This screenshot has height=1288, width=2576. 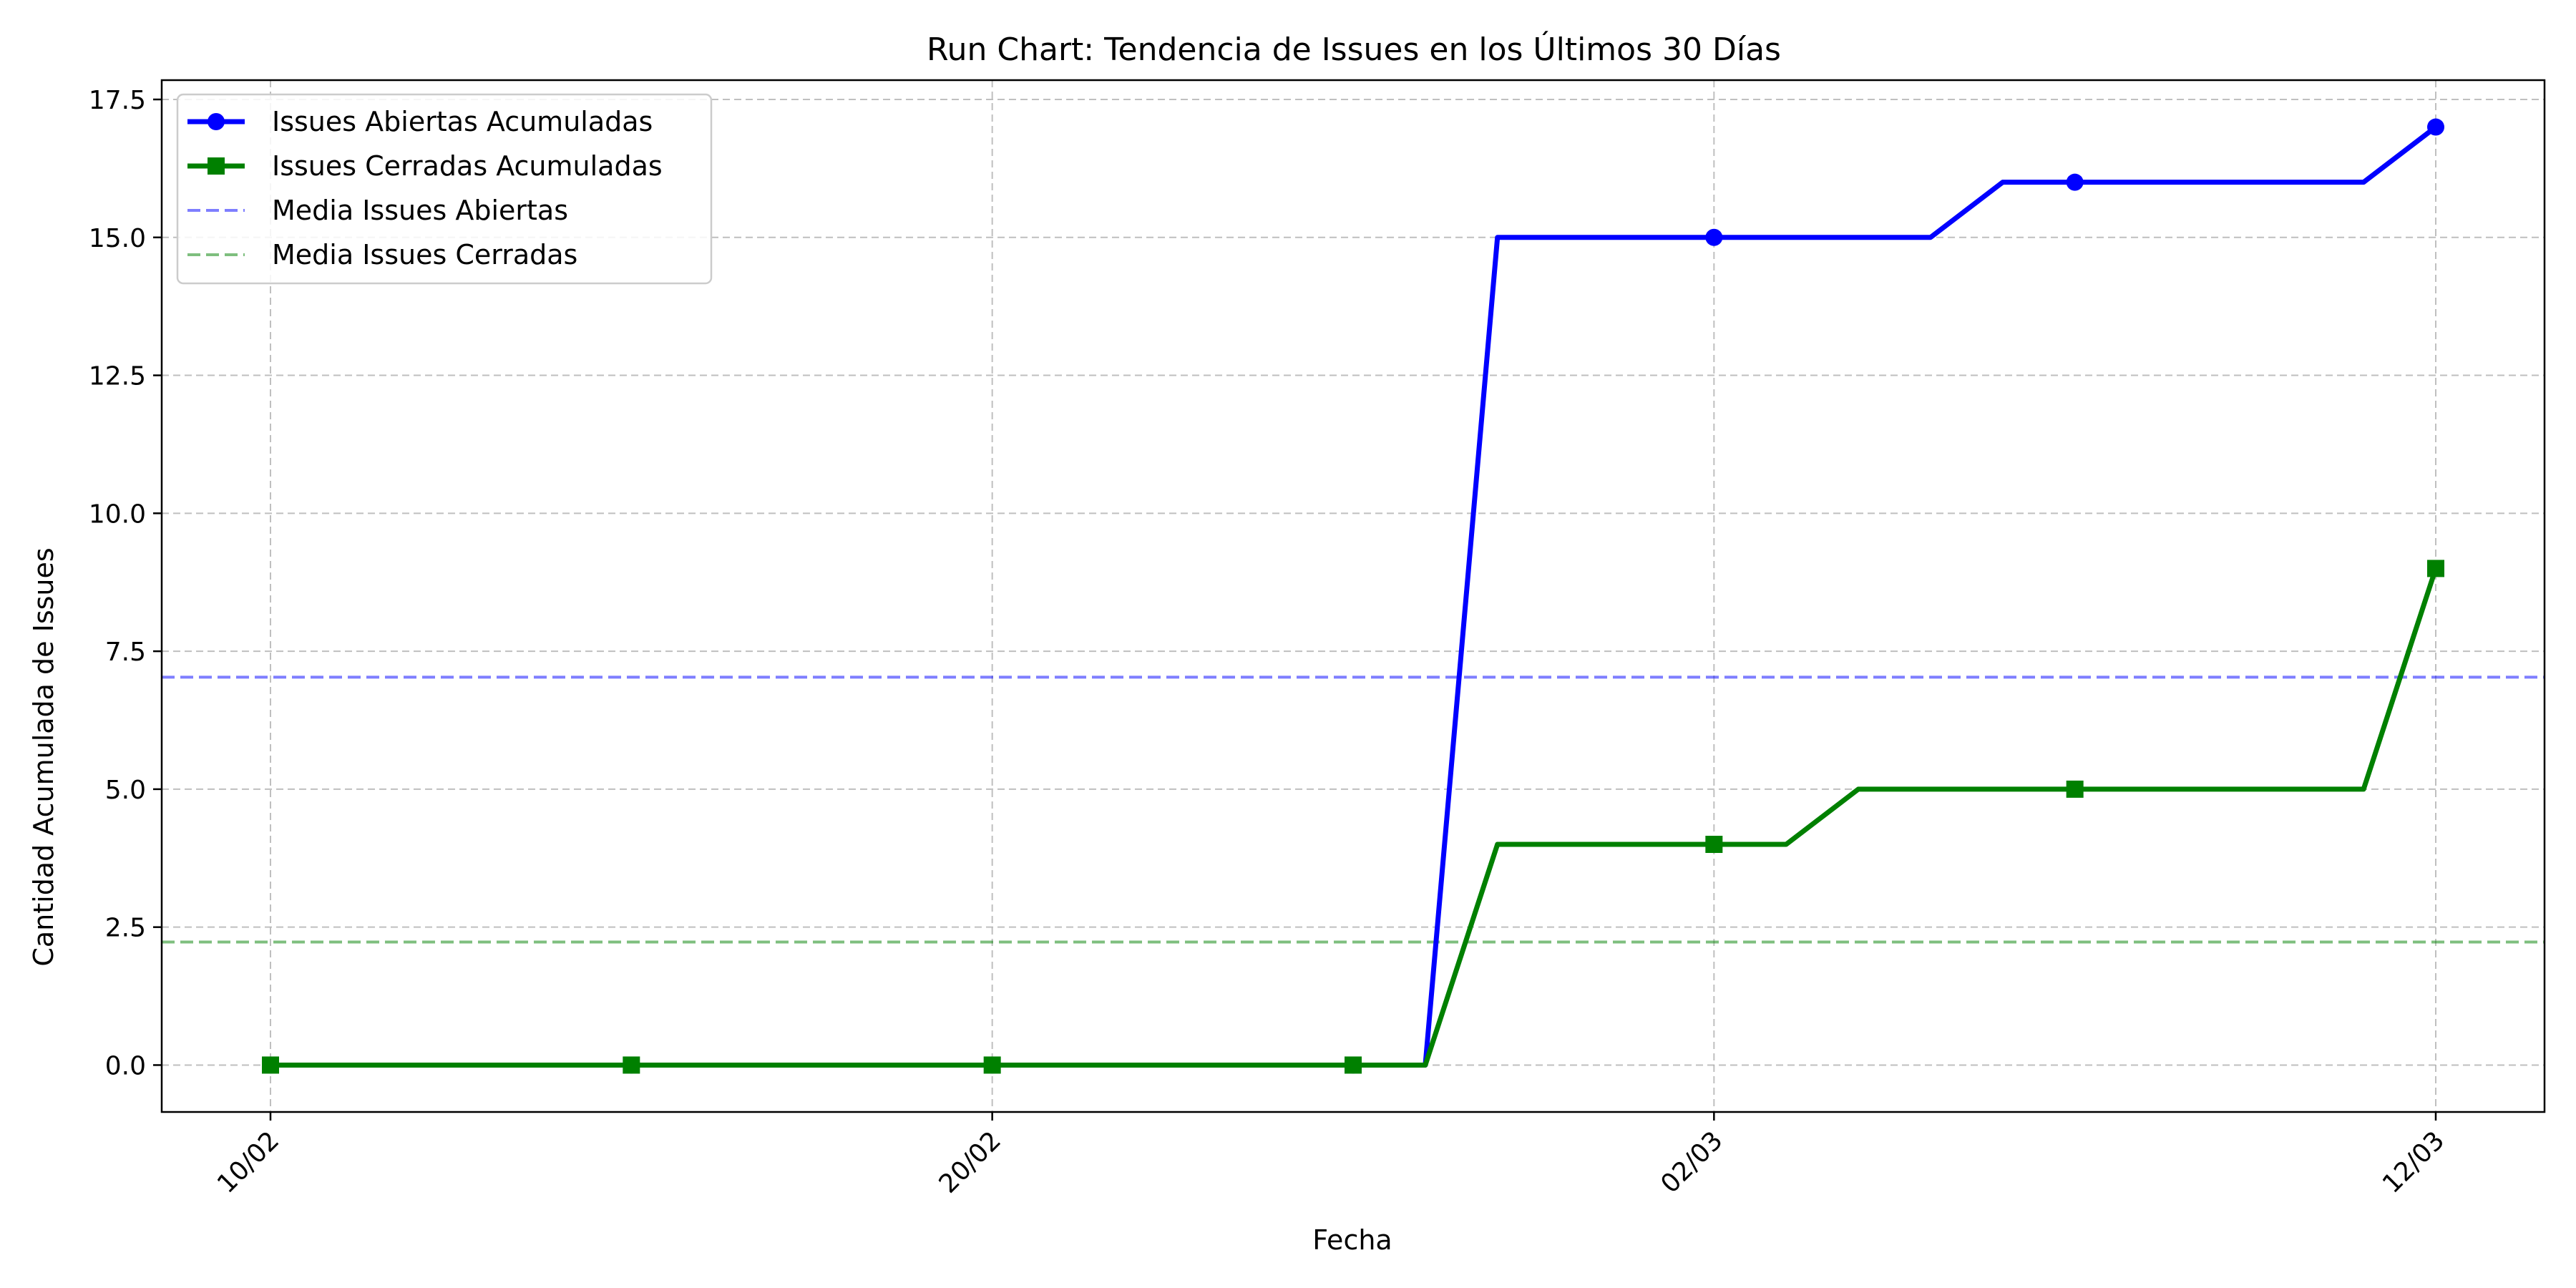 What do you see at coordinates (43, 756) in the screenshot?
I see `y-axis-label: Cantidad Acumulada de Issues` at bounding box center [43, 756].